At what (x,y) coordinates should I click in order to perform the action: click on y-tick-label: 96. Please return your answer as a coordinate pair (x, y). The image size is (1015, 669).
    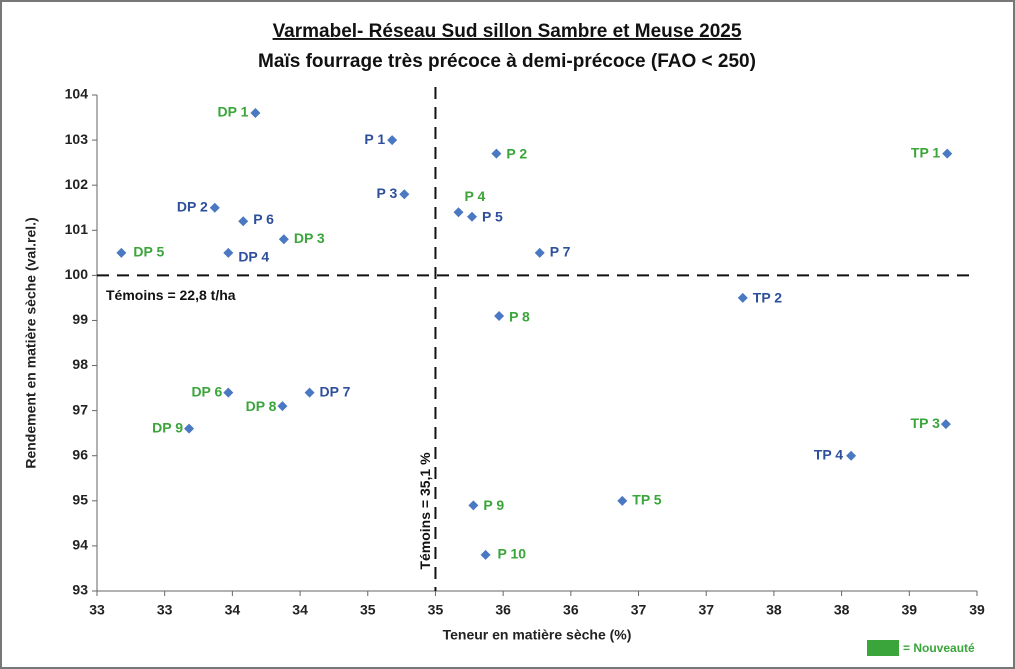
    Looking at the image, I should click on (80, 454).